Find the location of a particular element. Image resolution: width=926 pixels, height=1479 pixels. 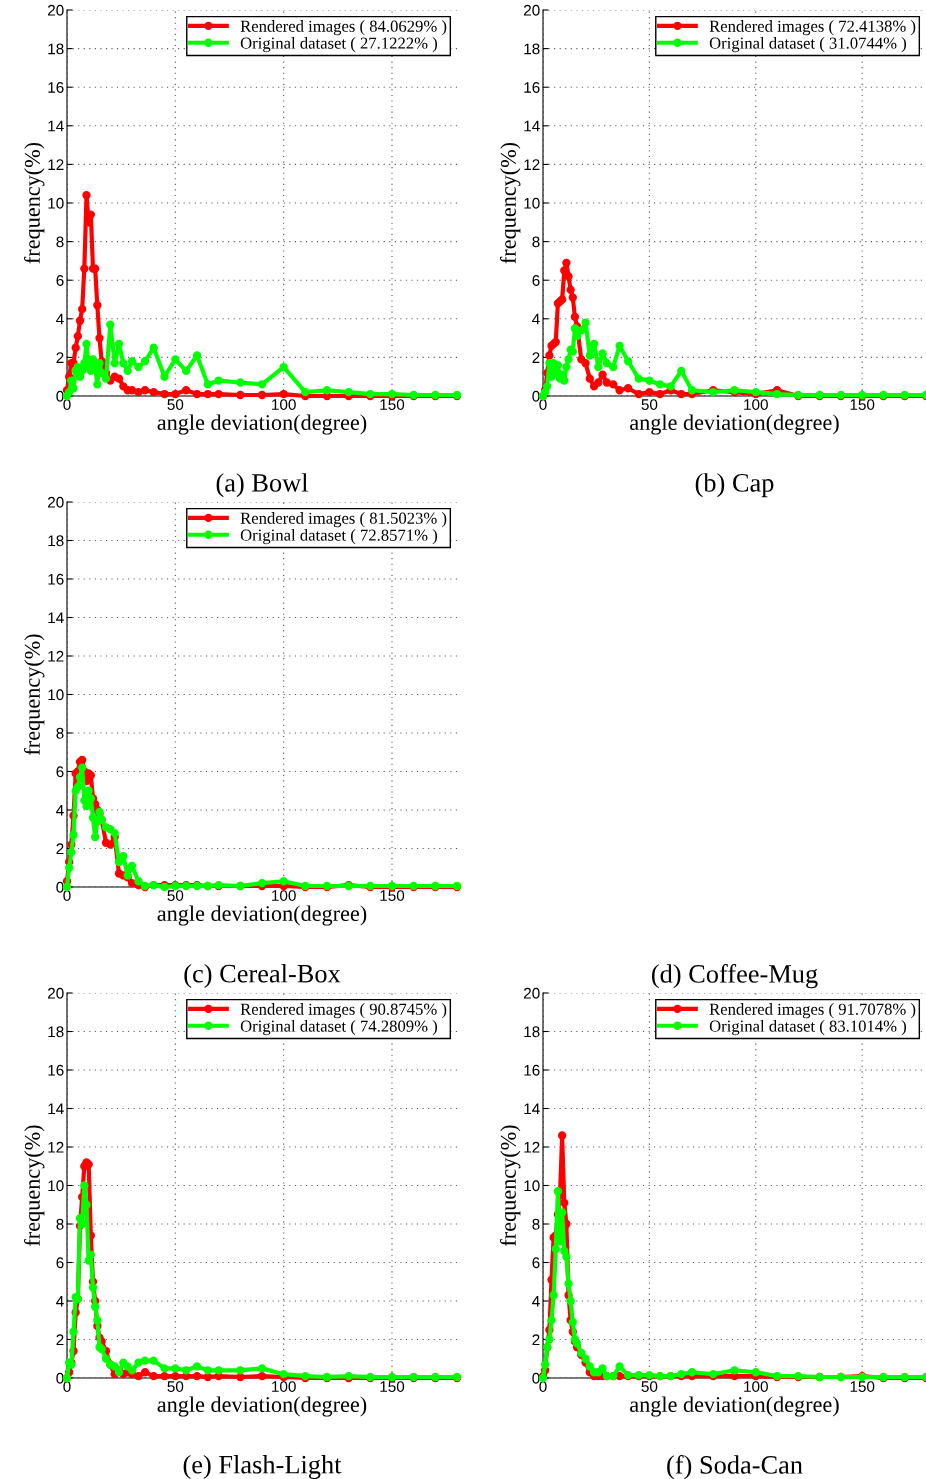

legend-label: Original dataset ( 31.0744% ) is located at coordinates (808, 45).